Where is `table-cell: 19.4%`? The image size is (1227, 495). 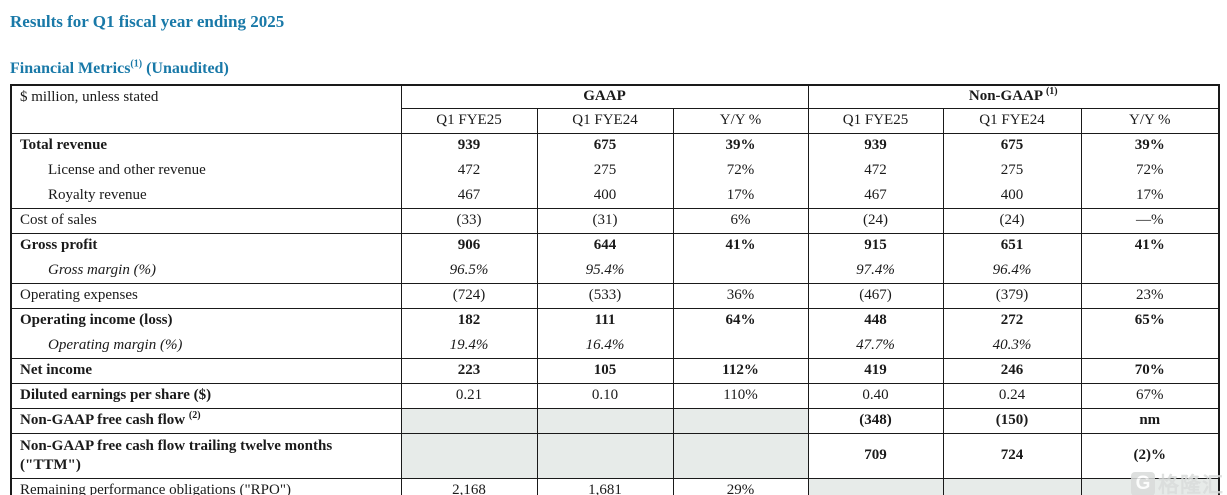 table-cell: 19.4% is located at coordinates (469, 345).